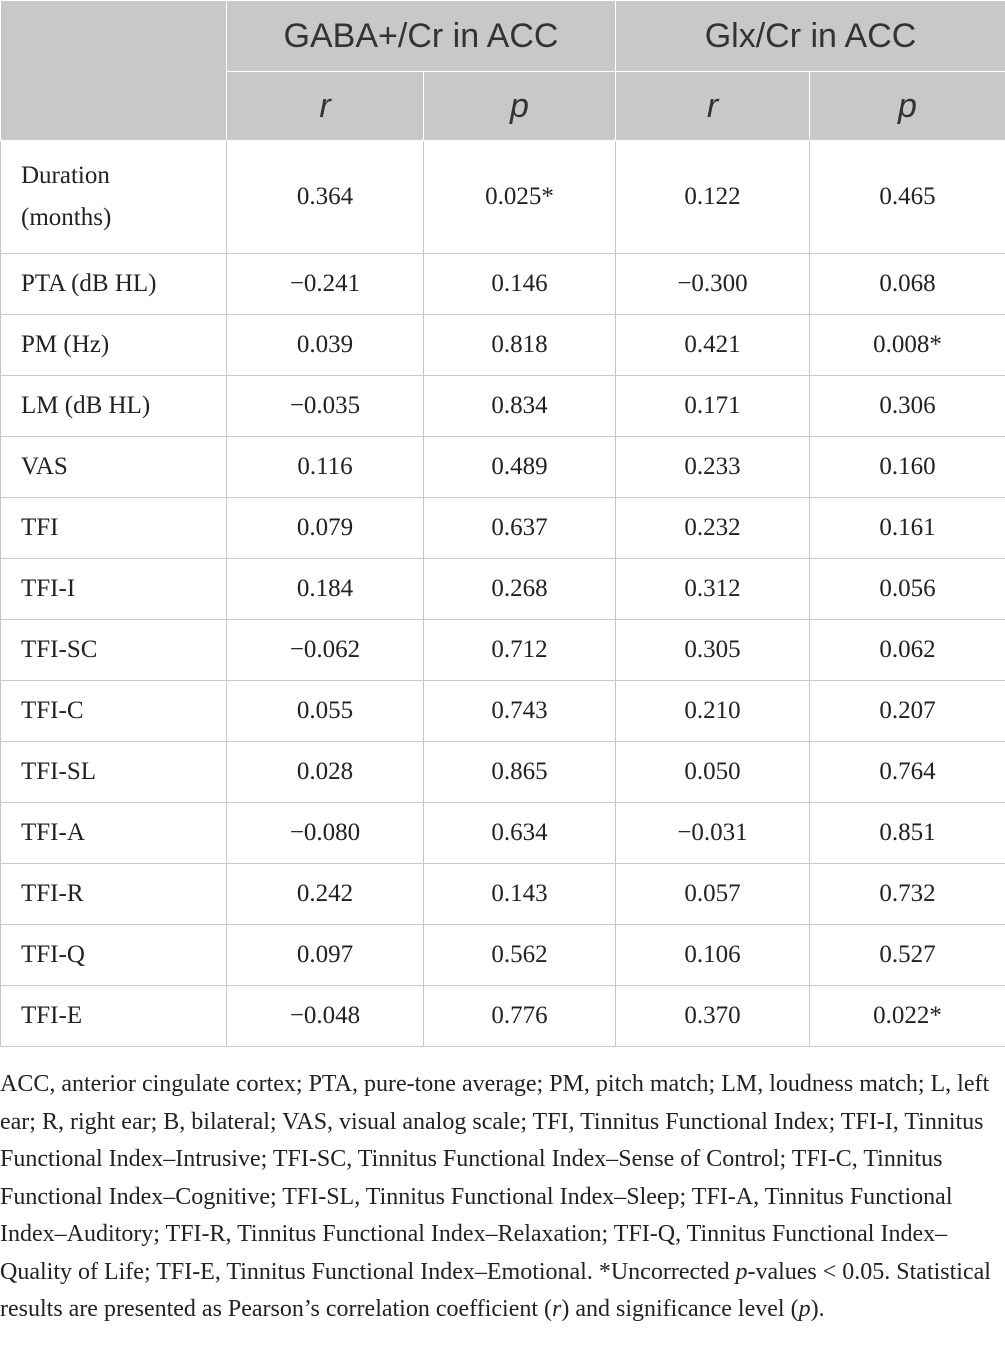 This screenshot has width=1005, height=1369. I want to click on header-corner, so click(113, 70).